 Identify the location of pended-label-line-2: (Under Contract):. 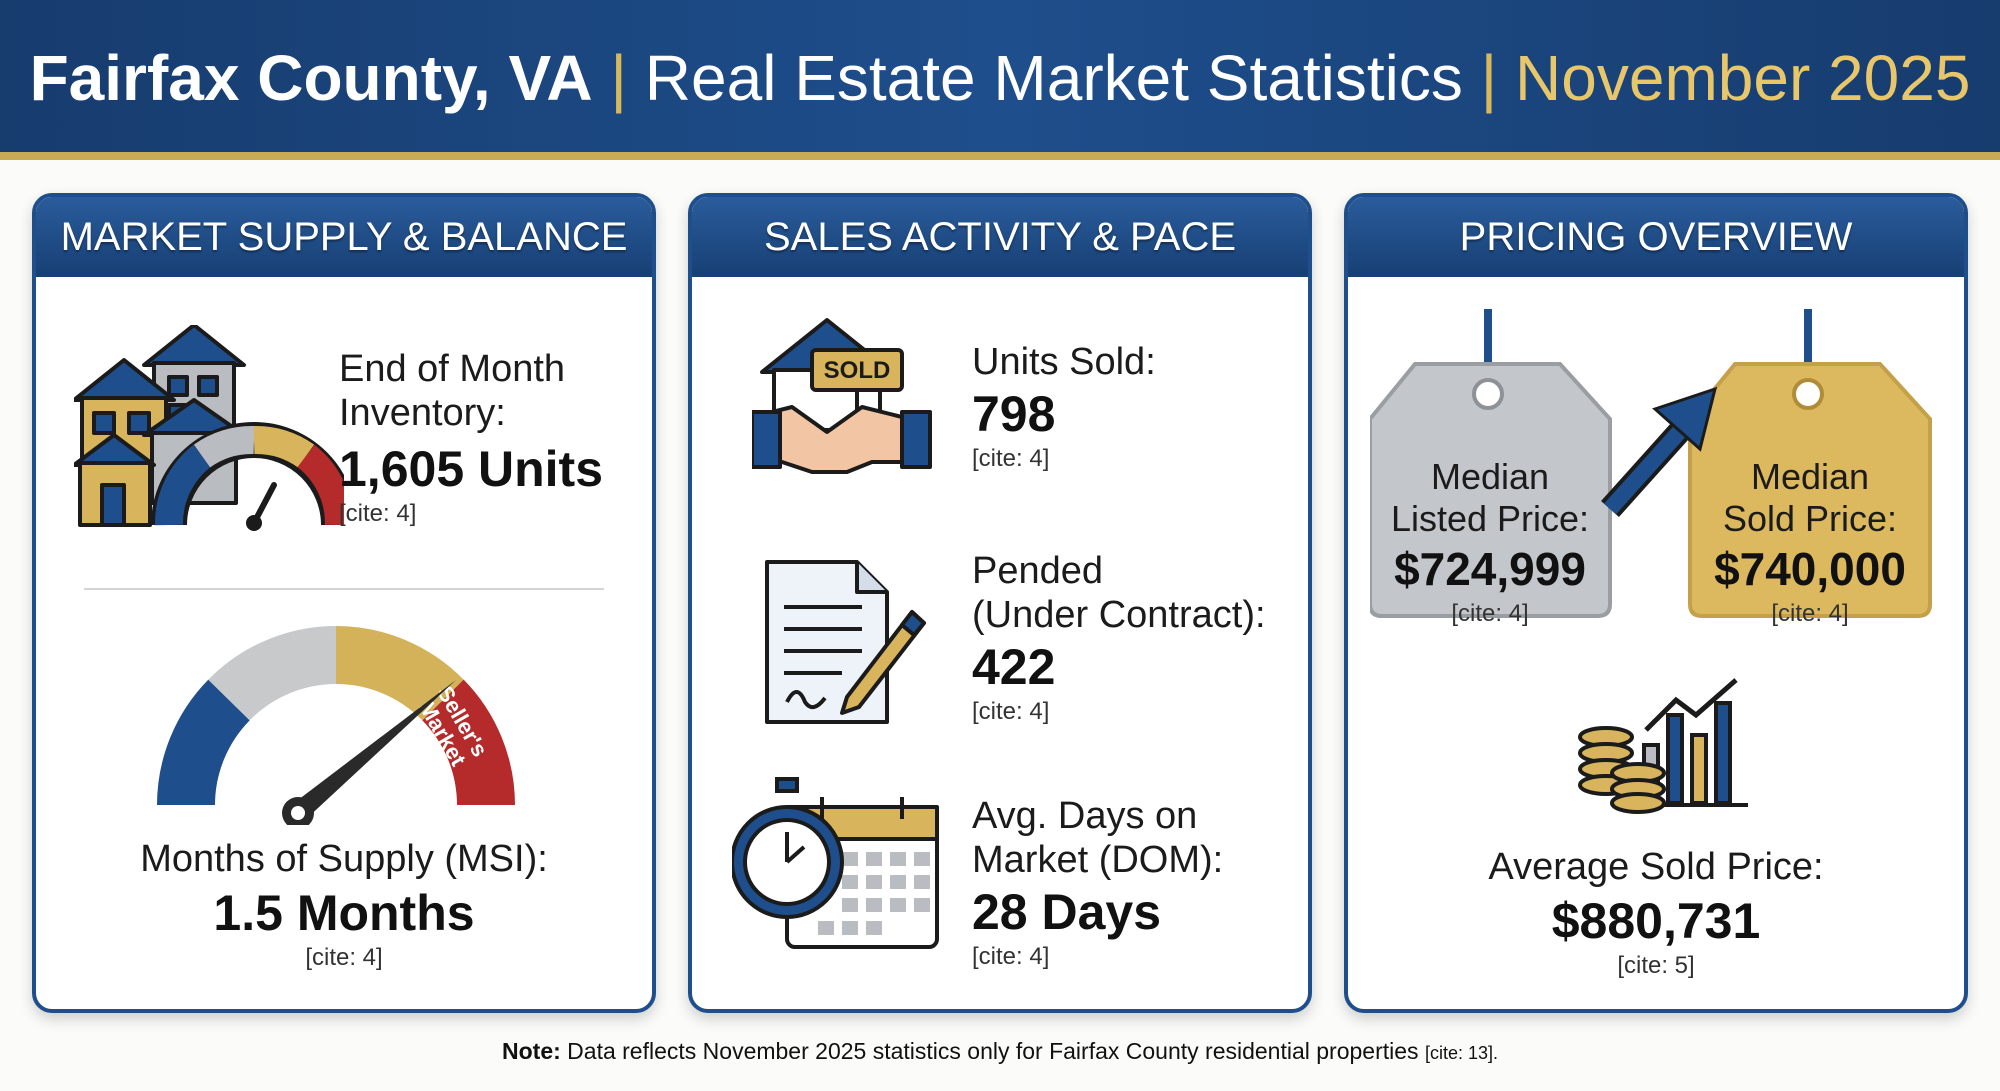
(1119, 615).